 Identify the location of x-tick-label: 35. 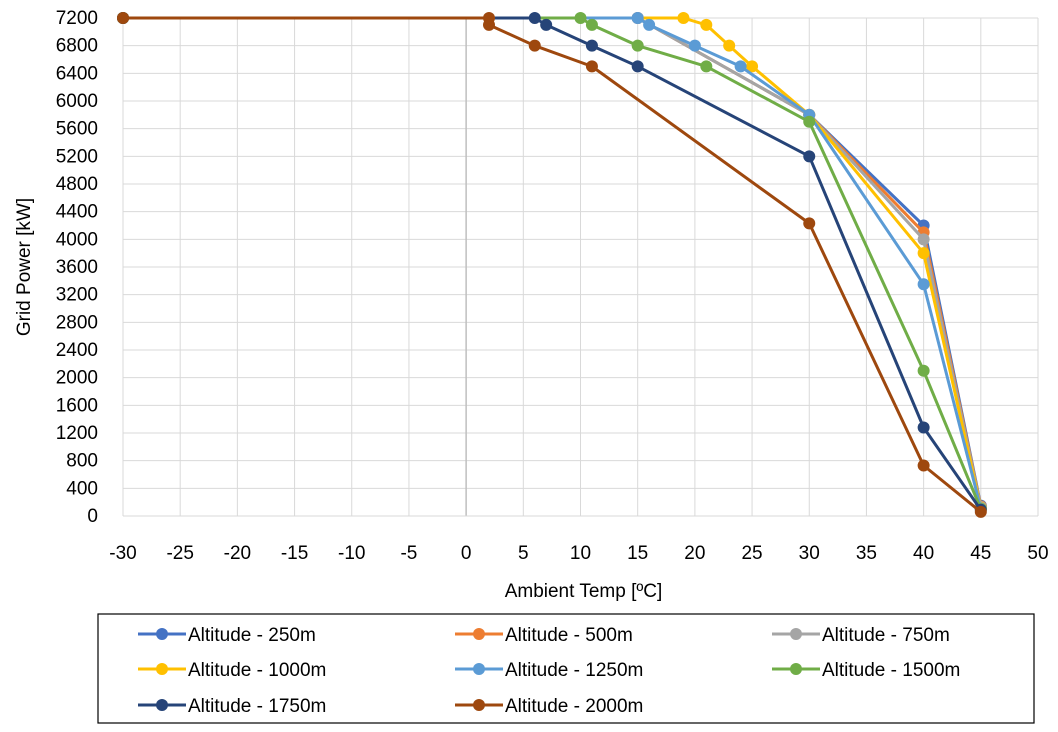
(866, 553).